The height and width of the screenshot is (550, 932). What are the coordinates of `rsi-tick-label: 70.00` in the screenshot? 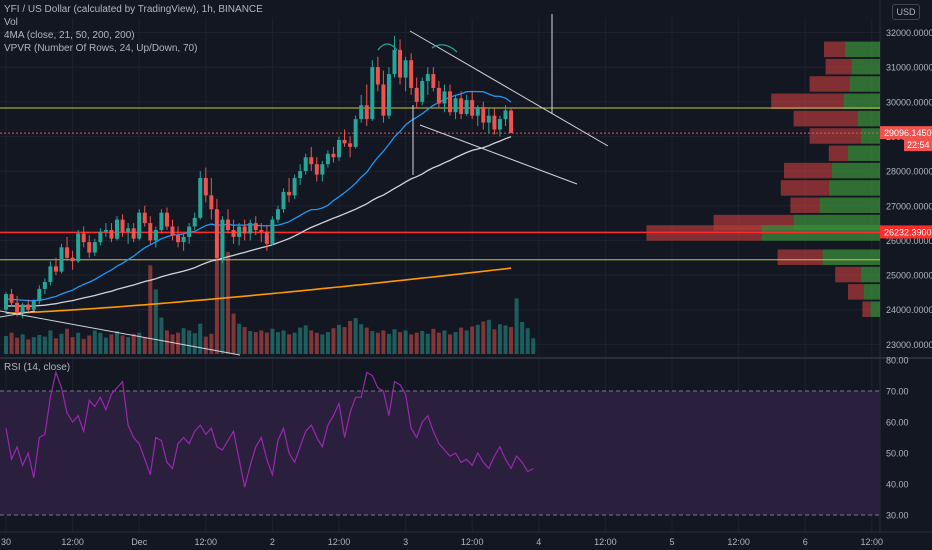 It's located at (897, 392).